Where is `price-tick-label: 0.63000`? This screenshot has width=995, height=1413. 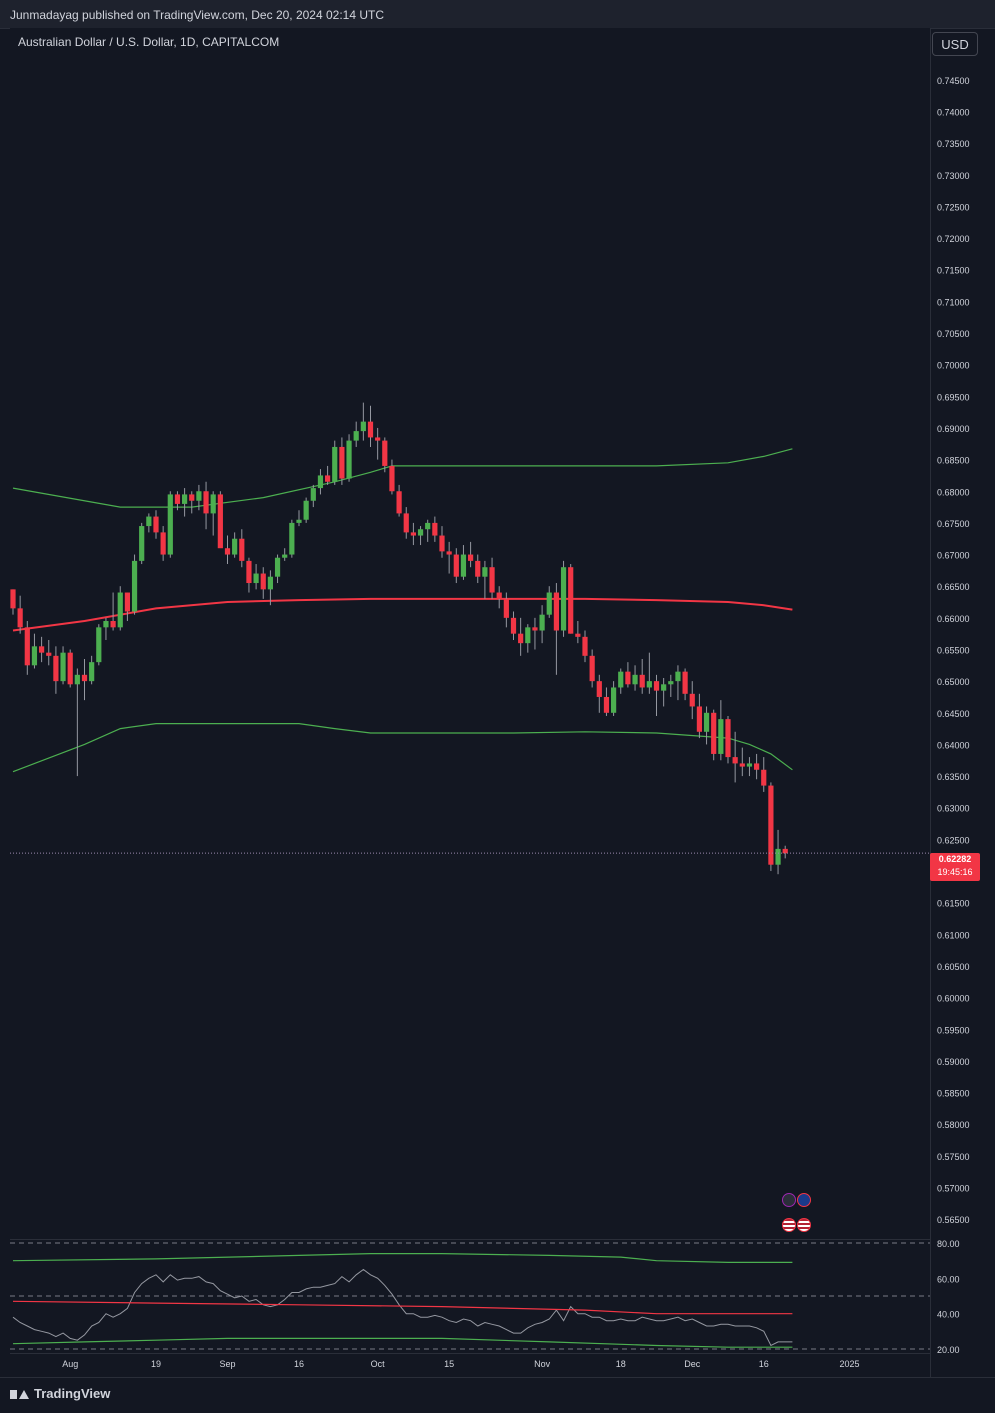 price-tick-label: 0.63000 is located at coordinates (953, 809).